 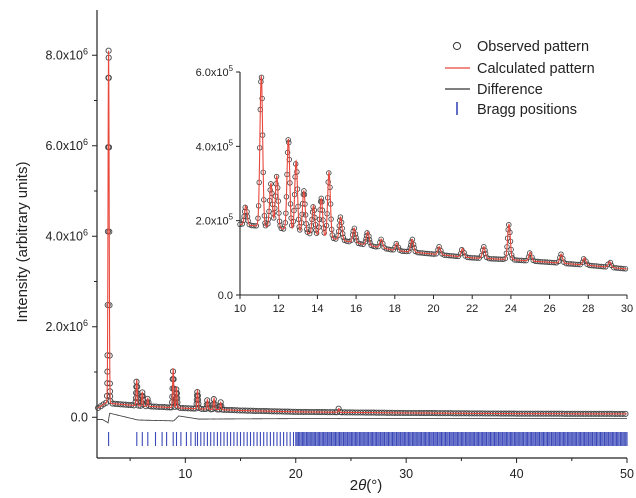 I want to click on inset-x-tick-label: 28, so click(x=588, y=309).